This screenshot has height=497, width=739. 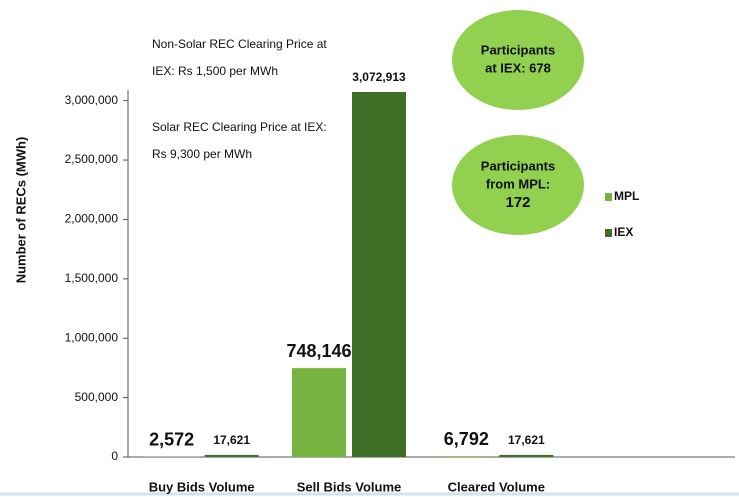 What do you see at coordinates (239, 44) in the screenshot?
I see `annotation: Non-Solar REC Clearing Price at` at bounding box center [239, 44].